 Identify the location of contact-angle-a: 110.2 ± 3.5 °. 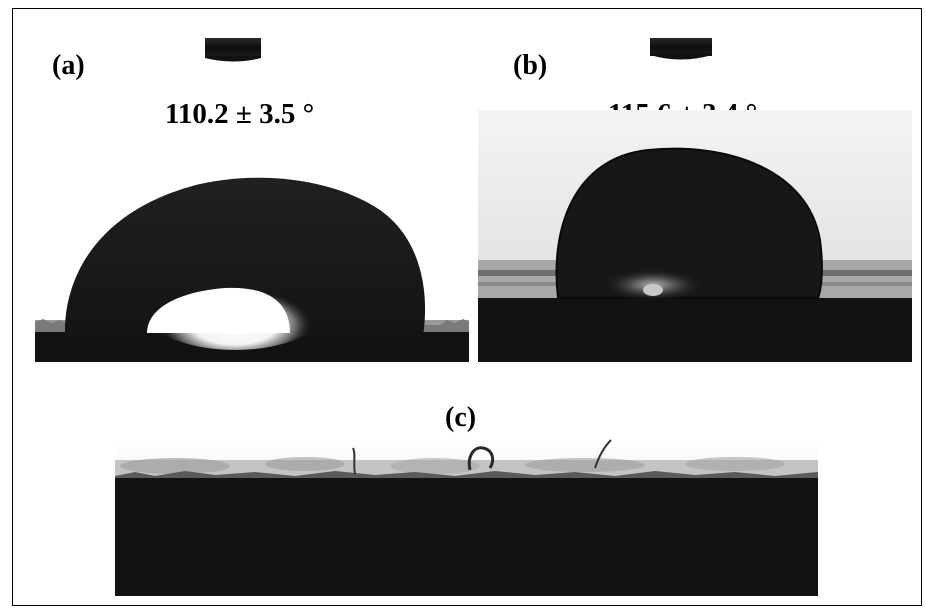
(240, 114).